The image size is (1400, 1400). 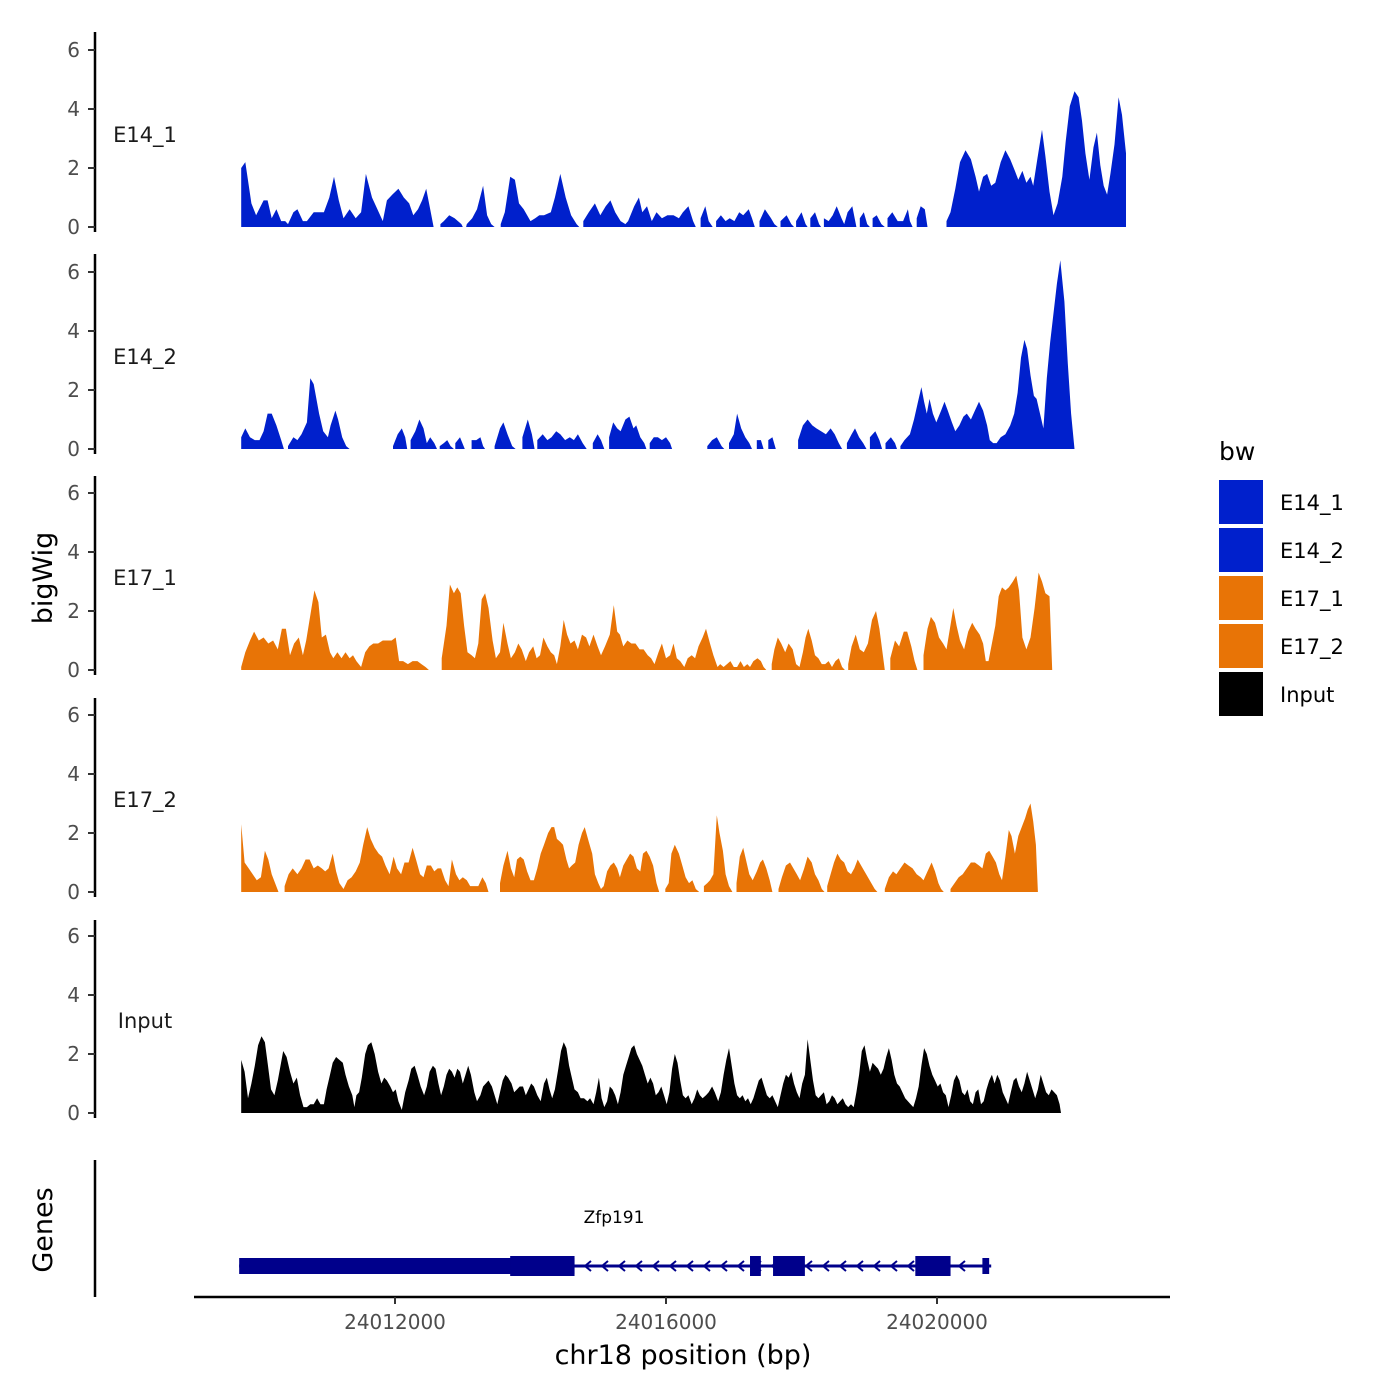 What do you see at coordinates (614, 1218) in the screenshot?
I see `gene-name-label: Zfp191` at bounding box center [614, 1218].